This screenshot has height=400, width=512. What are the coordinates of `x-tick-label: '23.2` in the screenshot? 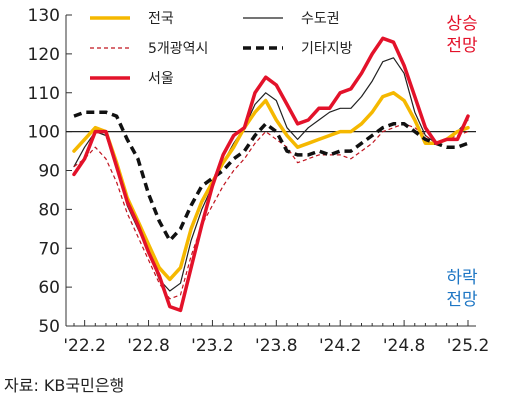 It's located at (212, 346).